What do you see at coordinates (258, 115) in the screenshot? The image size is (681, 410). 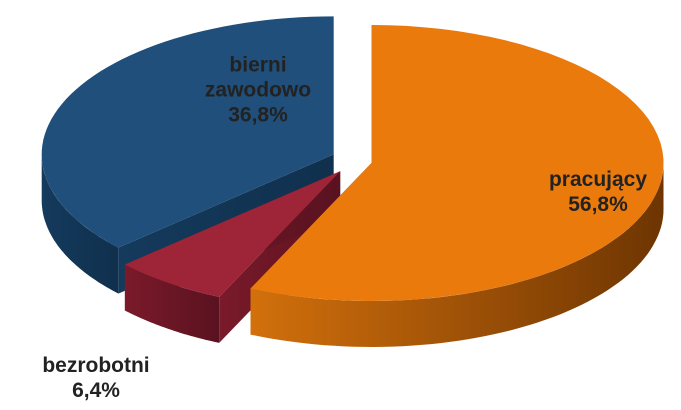 I see `value-label: 36,8%` at bounding box center [258, 115].